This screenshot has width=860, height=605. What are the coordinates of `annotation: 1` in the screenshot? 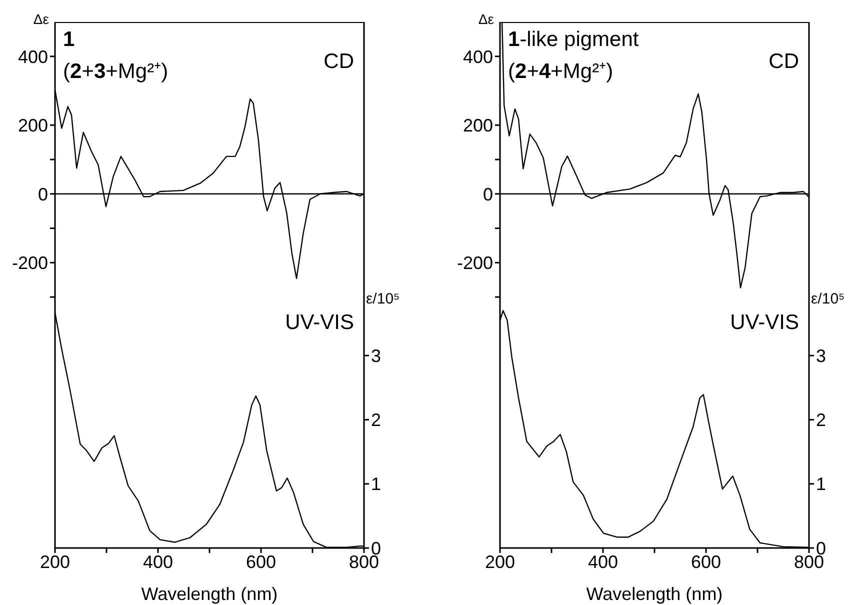 It's located at (69, 39).